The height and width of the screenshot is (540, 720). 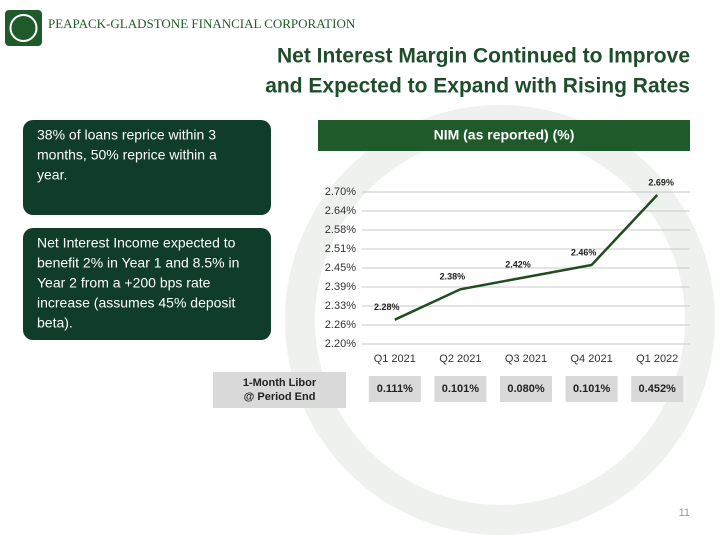 I want to click on data-label: 2.46%, so click(x=584, y=252).